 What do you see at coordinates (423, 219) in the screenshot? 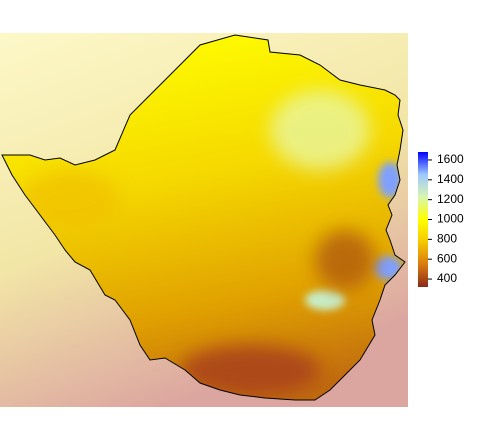
I see `colorbar` at bounding box center [423, 219].